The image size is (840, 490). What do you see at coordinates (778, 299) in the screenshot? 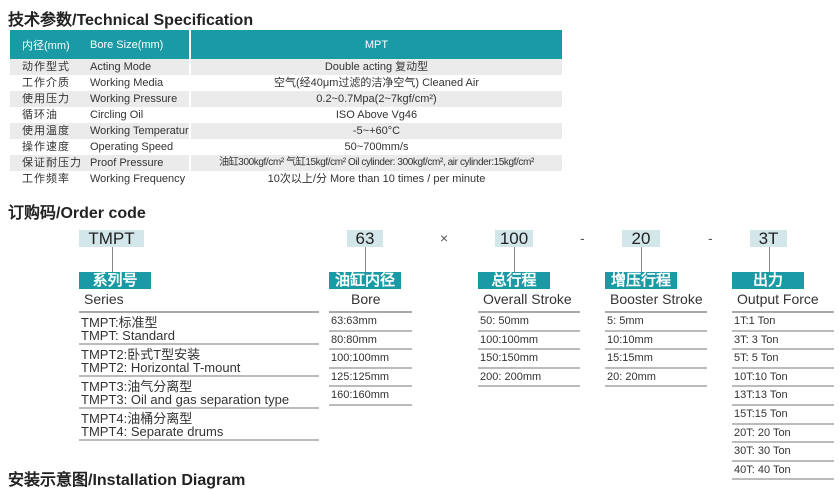
I see `group-subtitle: Output Force` at bounding box center [778, 299].